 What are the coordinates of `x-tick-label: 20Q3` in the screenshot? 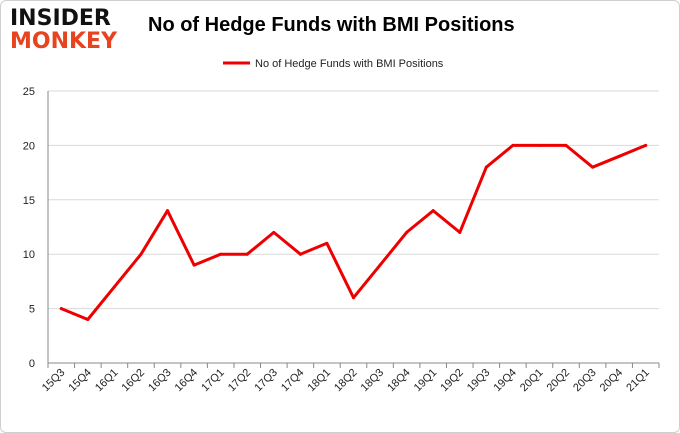 It's located at (585, 381).